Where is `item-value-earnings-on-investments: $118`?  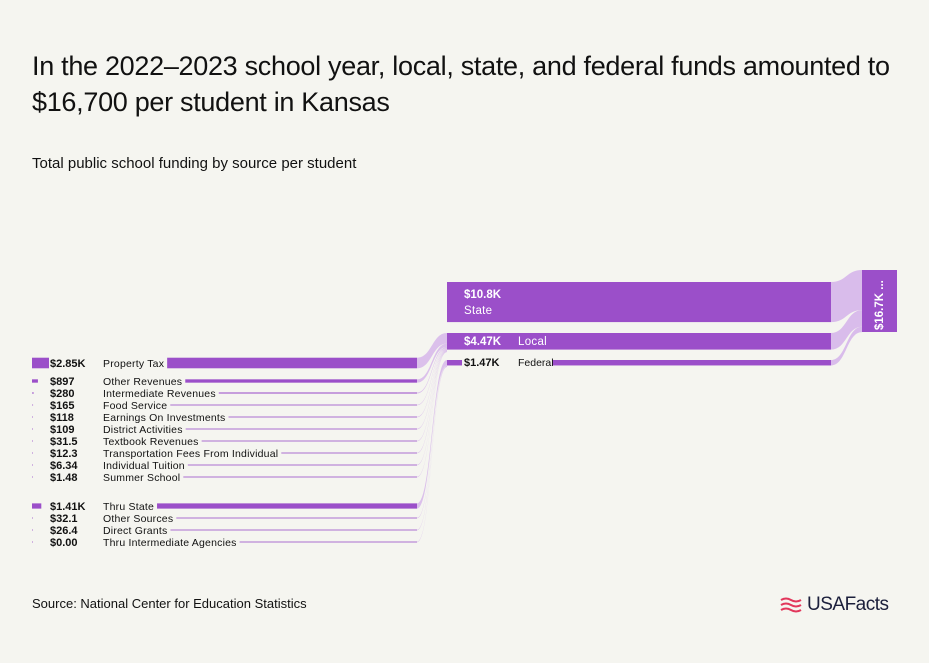
item-value-earnings-on-investments: $118 is located at coordinates (62, 418).